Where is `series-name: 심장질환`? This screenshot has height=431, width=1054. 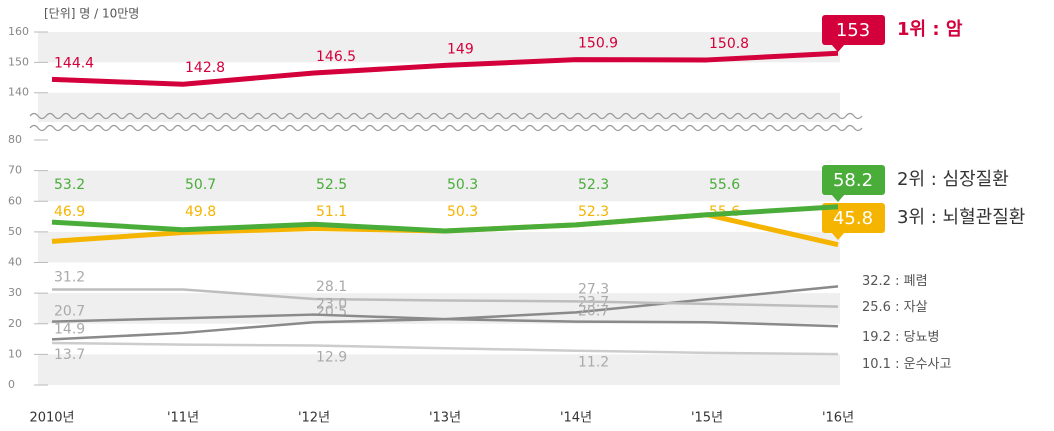
series-name: 심장질환 is located at coordinates (976, 179).